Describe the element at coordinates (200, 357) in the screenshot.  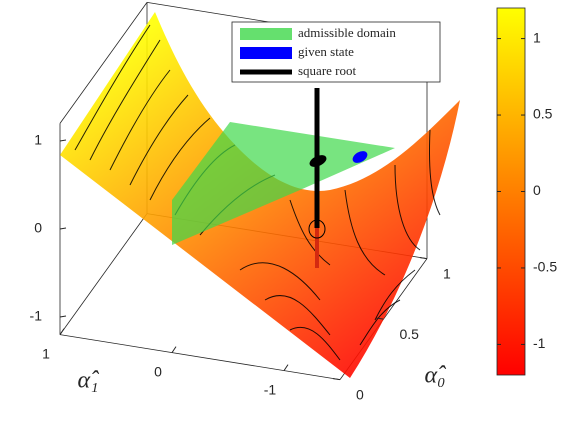
I see `x-axis-line` at that location.